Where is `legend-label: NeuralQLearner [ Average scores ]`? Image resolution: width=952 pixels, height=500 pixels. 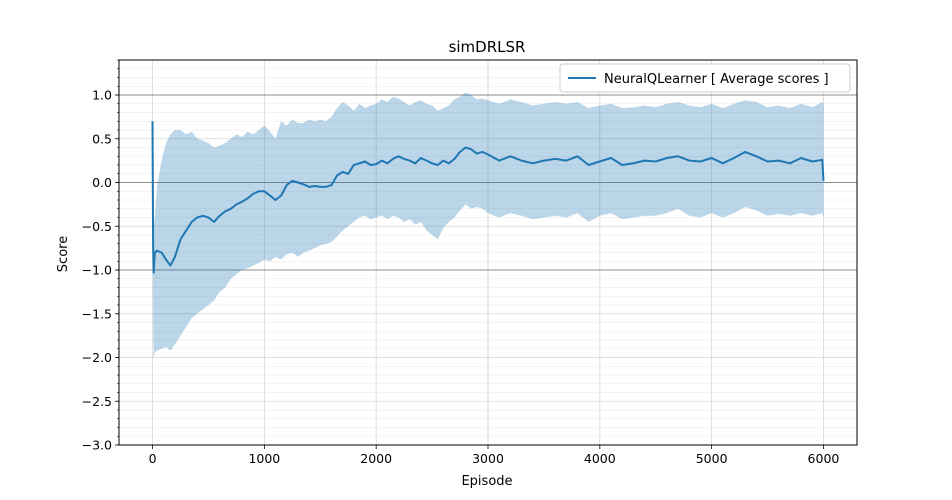 legend-label: NeuralQLearner [ Average scores ] is located at coordinates (716, 79).